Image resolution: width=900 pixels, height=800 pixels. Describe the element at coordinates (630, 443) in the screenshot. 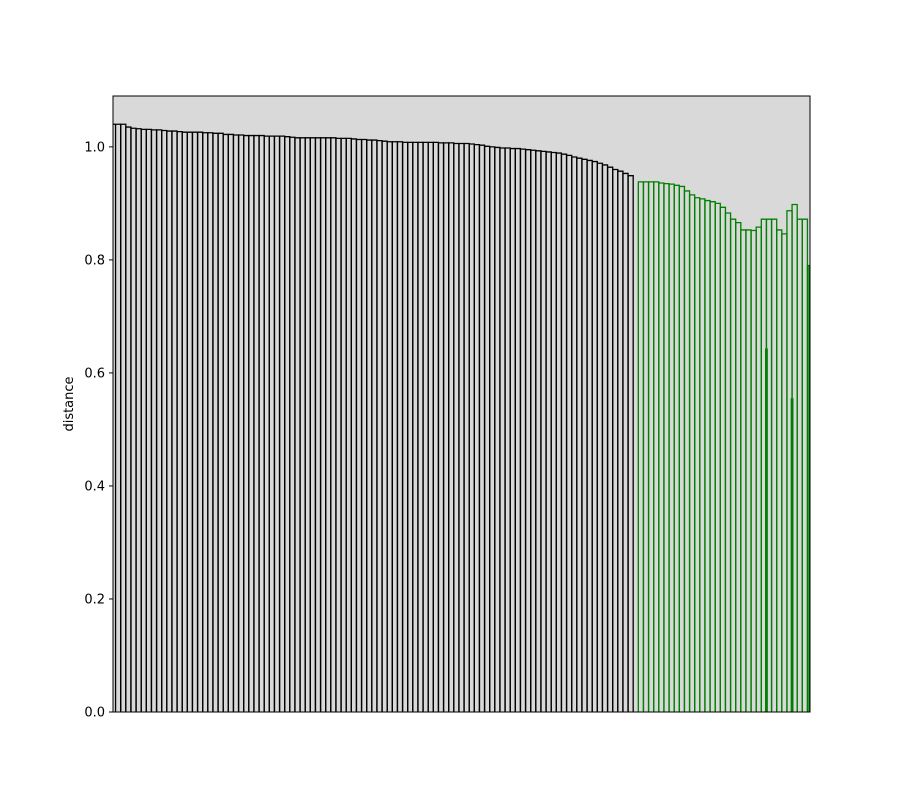

I see `dendrogram-link-black` at that location.